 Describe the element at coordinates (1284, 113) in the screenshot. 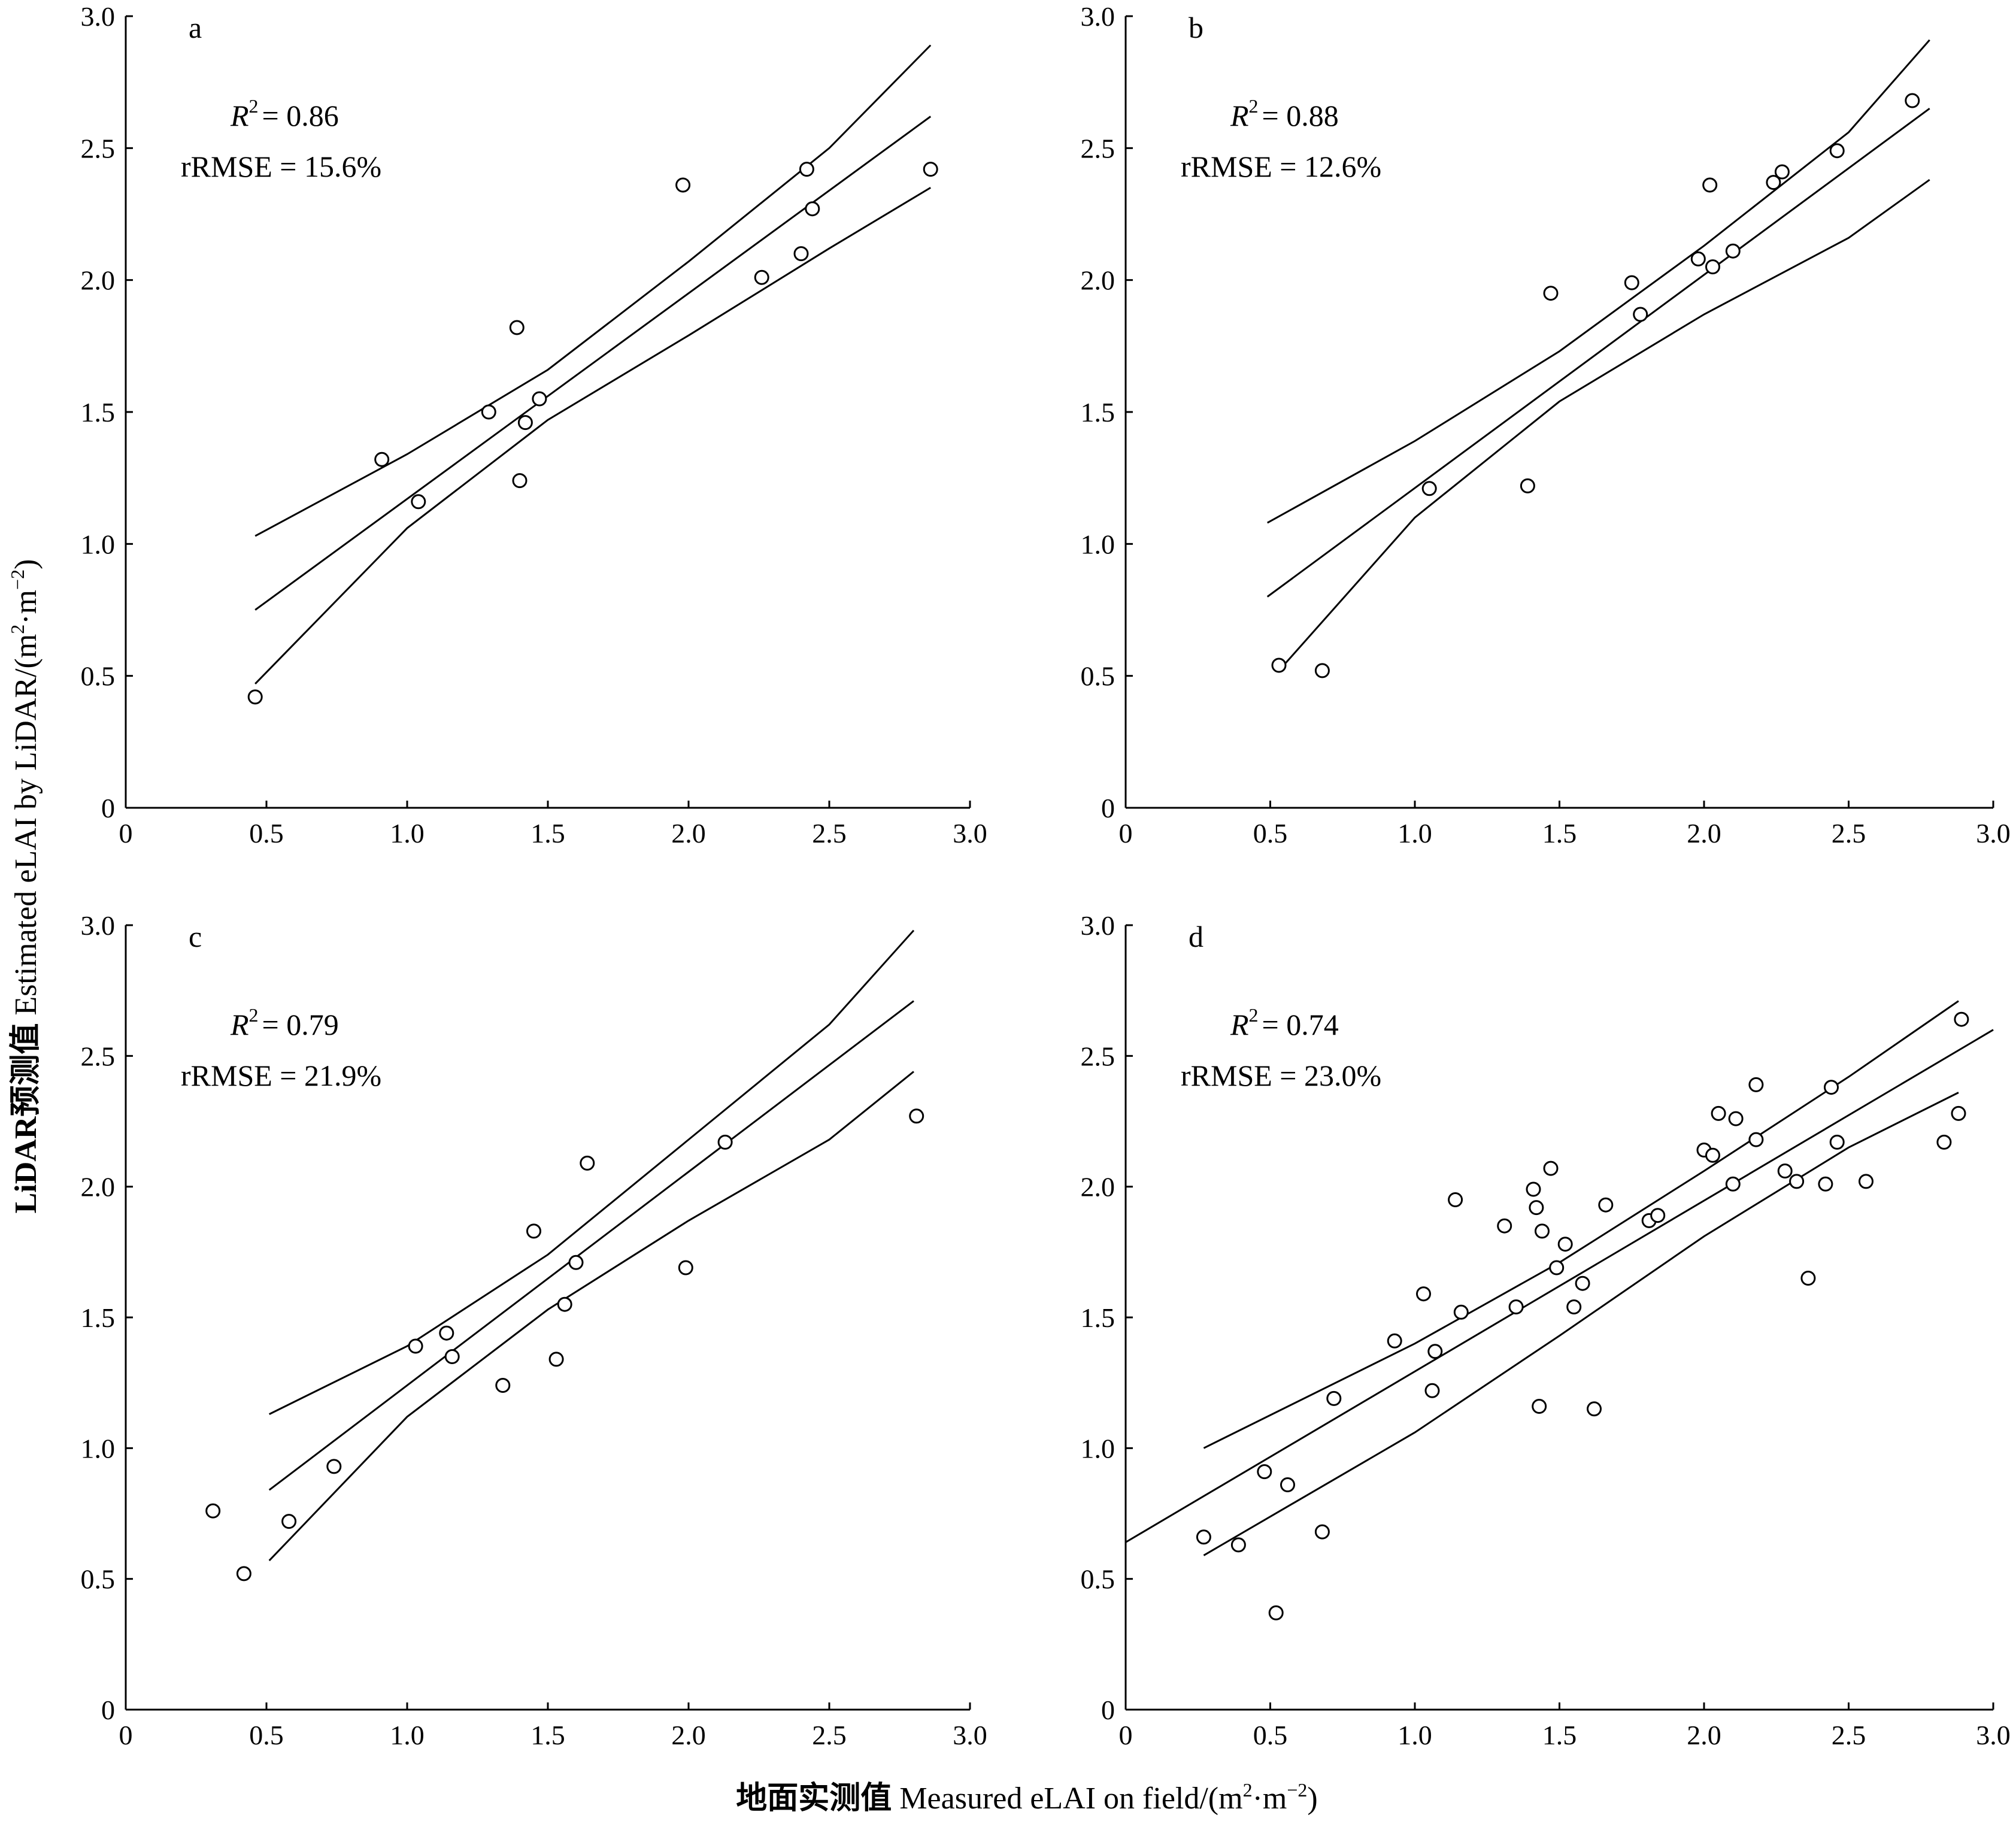

I see `r-squared-label: R2 = 0.88` at that location.